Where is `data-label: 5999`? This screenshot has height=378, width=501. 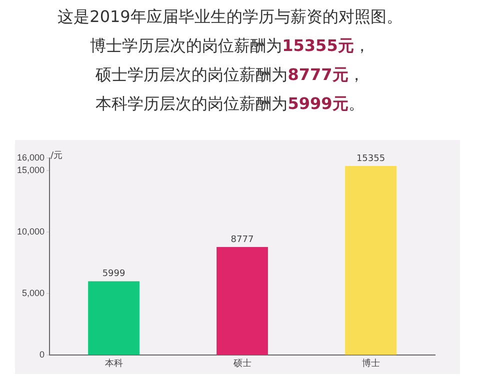 data-label: 5999 is located at coordinates (114, 274).